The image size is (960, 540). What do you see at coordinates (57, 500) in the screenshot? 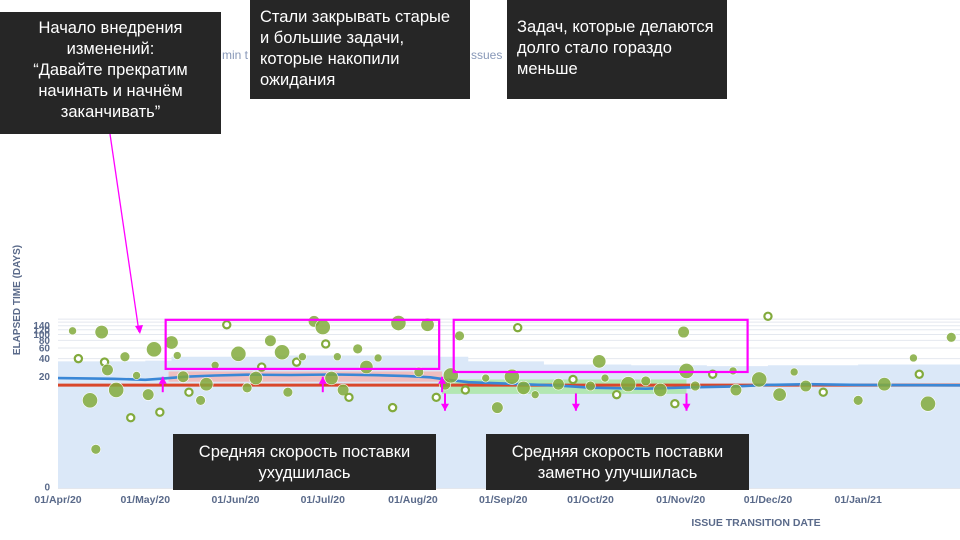
I see `x-tick-label: 01/Apr/20` at bounding box center [57, 500].